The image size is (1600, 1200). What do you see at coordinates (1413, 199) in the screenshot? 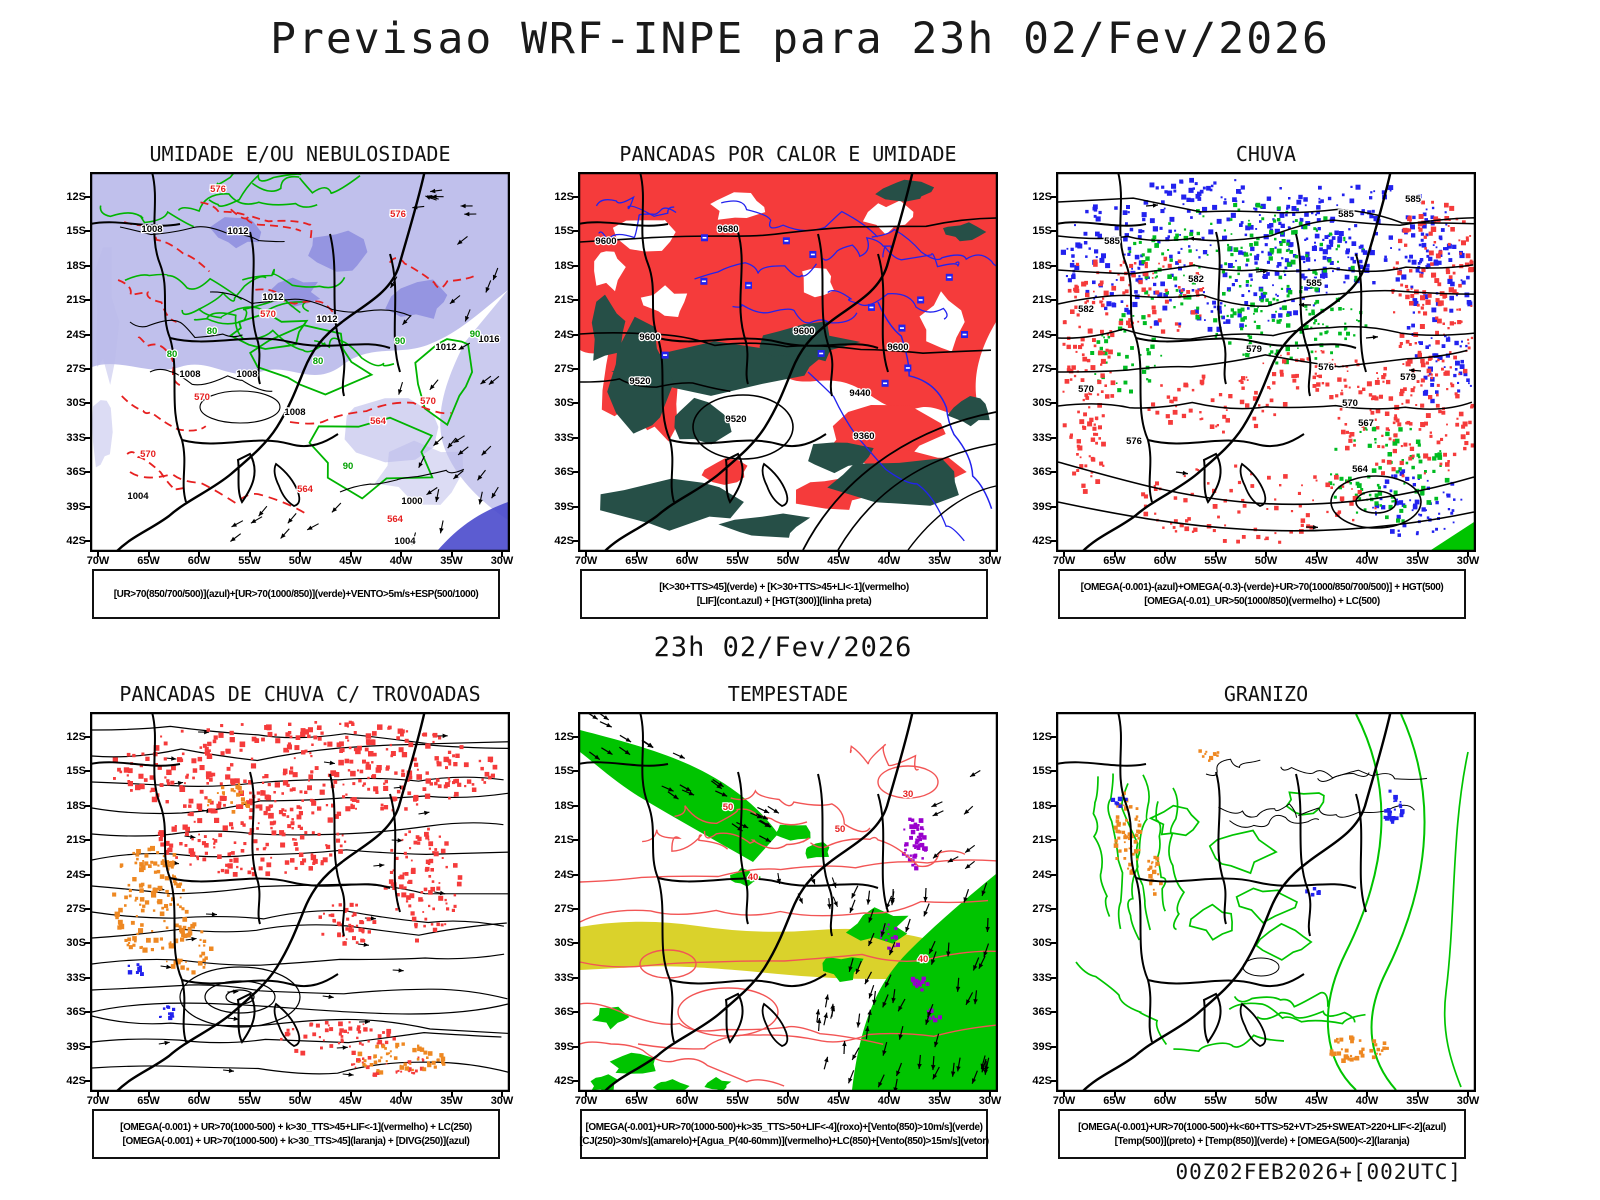
I see `contour-label: 585` at bounding box center [1413, 199].